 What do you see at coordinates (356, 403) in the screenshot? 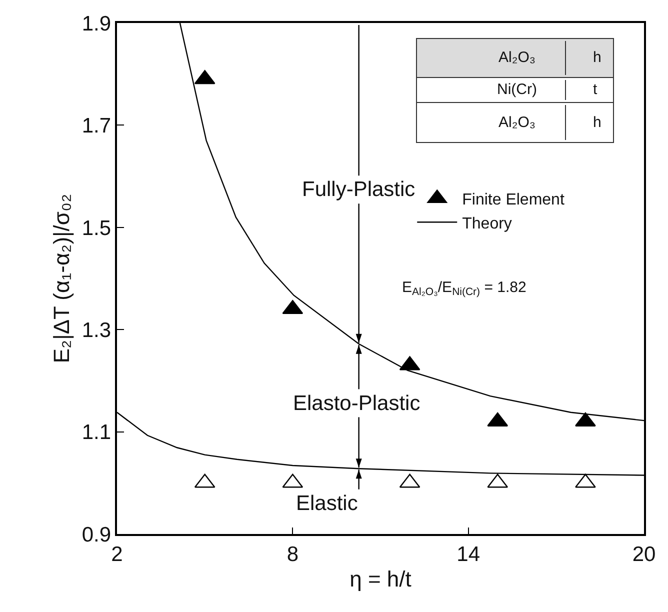
I see `annotation: Elasto-Plastic` at bounding box center [356, 403].